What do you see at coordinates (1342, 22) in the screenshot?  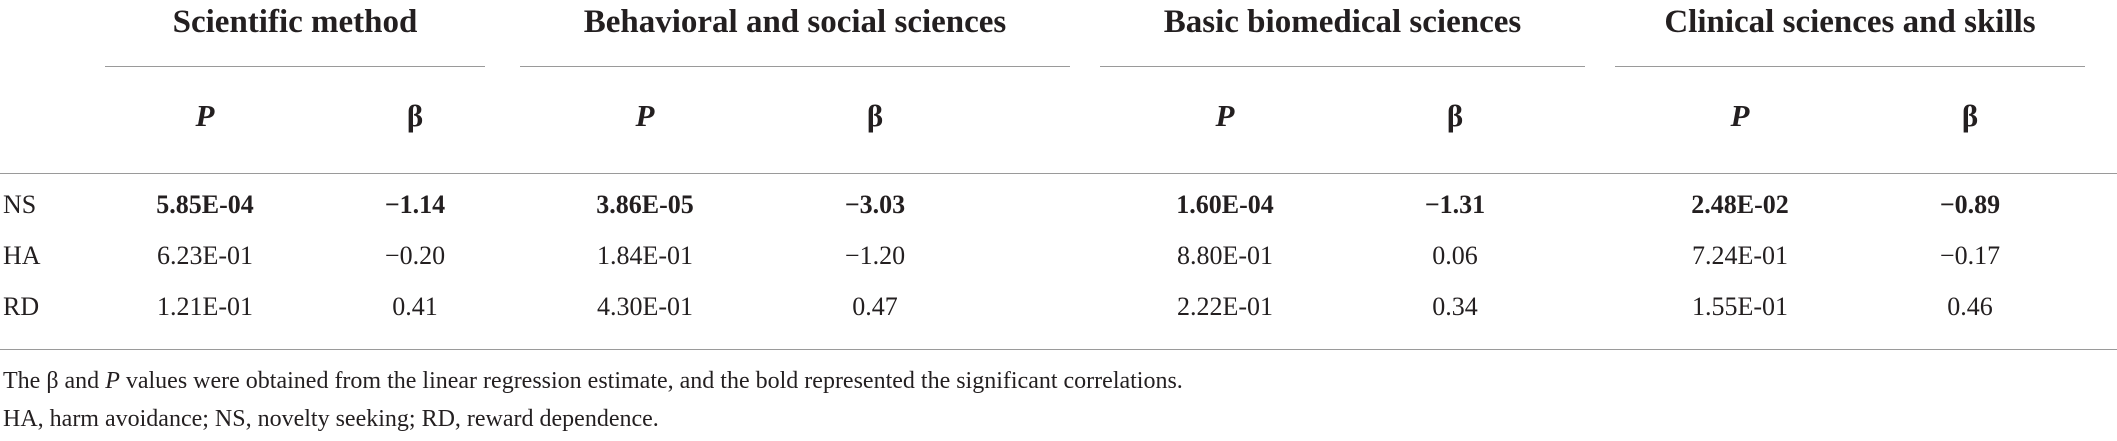 I see `group-title-basic-biomedical-sciences: Basic biomedical sciences` at bounding box center [1342, 22].